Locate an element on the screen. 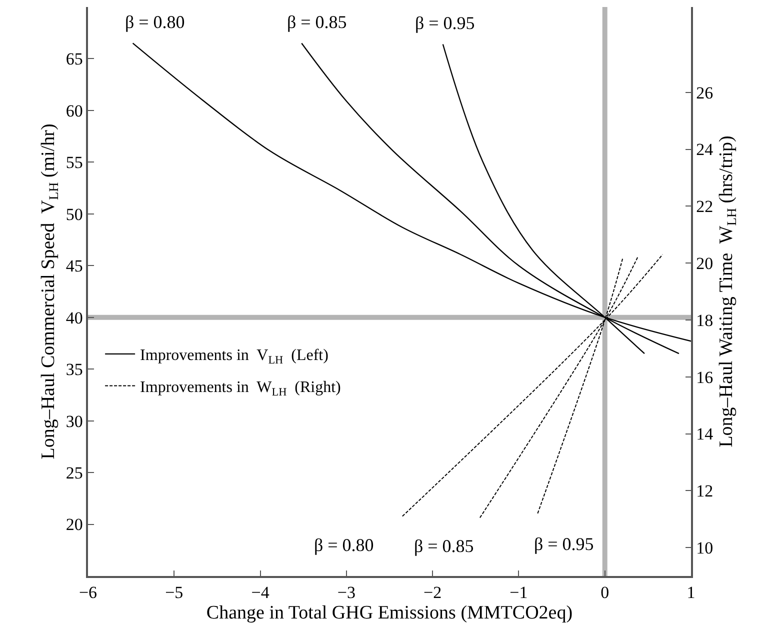  x-tick-label: 1 is located at coordinates (691, 592).